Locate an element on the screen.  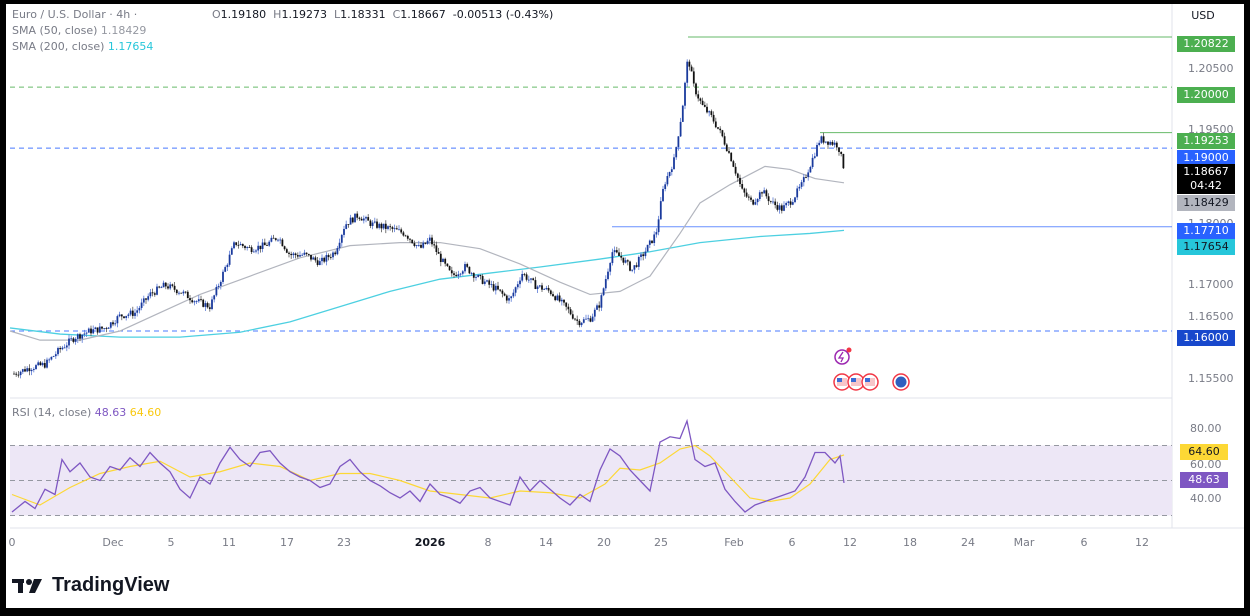
rsi-legend: RSI (14, close) 48.63 64.60 is located at coordinates (87, 412).